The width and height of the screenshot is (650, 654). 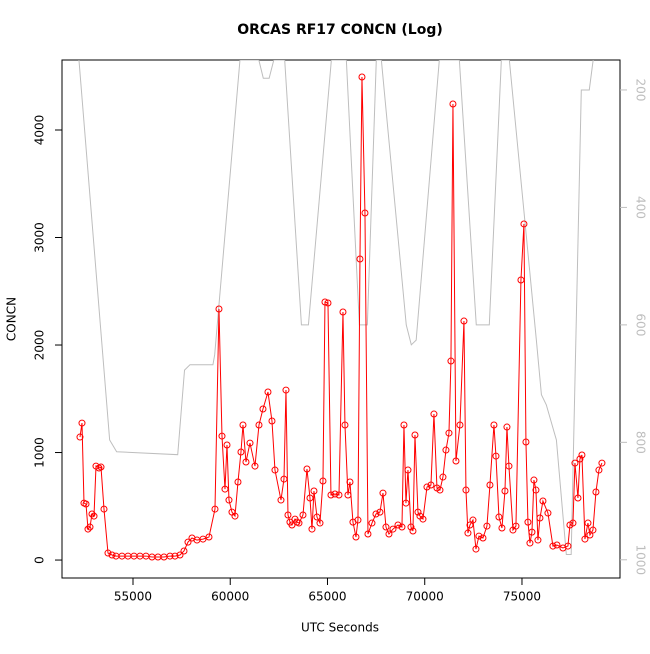 I want to click on y-tick-label: 3000, so click(x=40, y=237).